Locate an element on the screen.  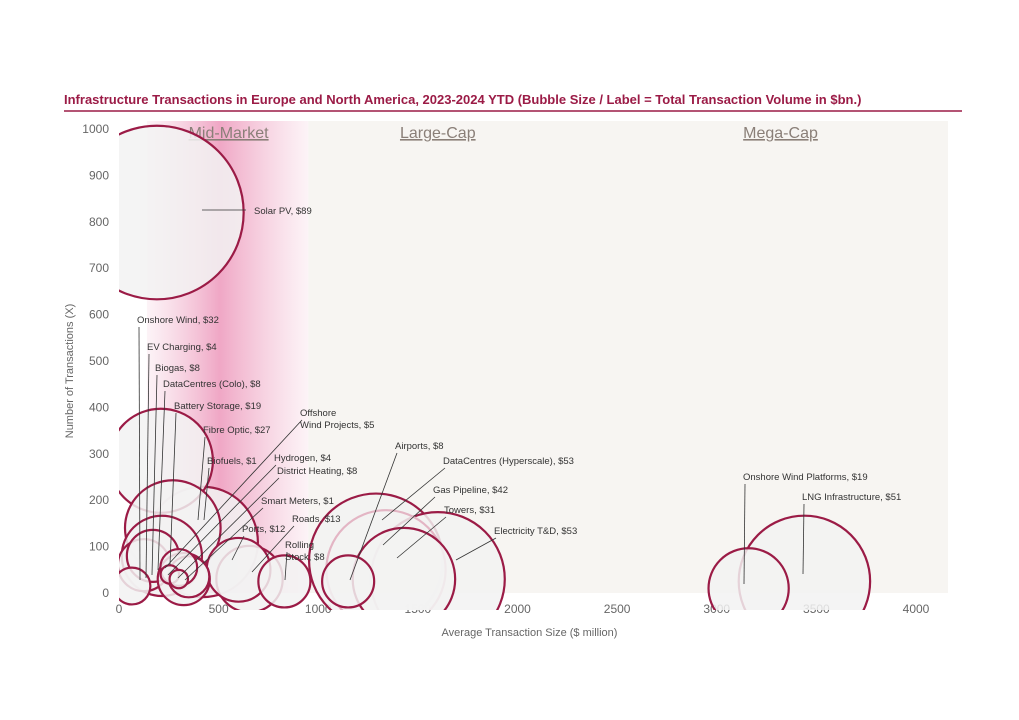
bubble-label: LNG Infrastructure, $51 is located at coordinates (851, 497).